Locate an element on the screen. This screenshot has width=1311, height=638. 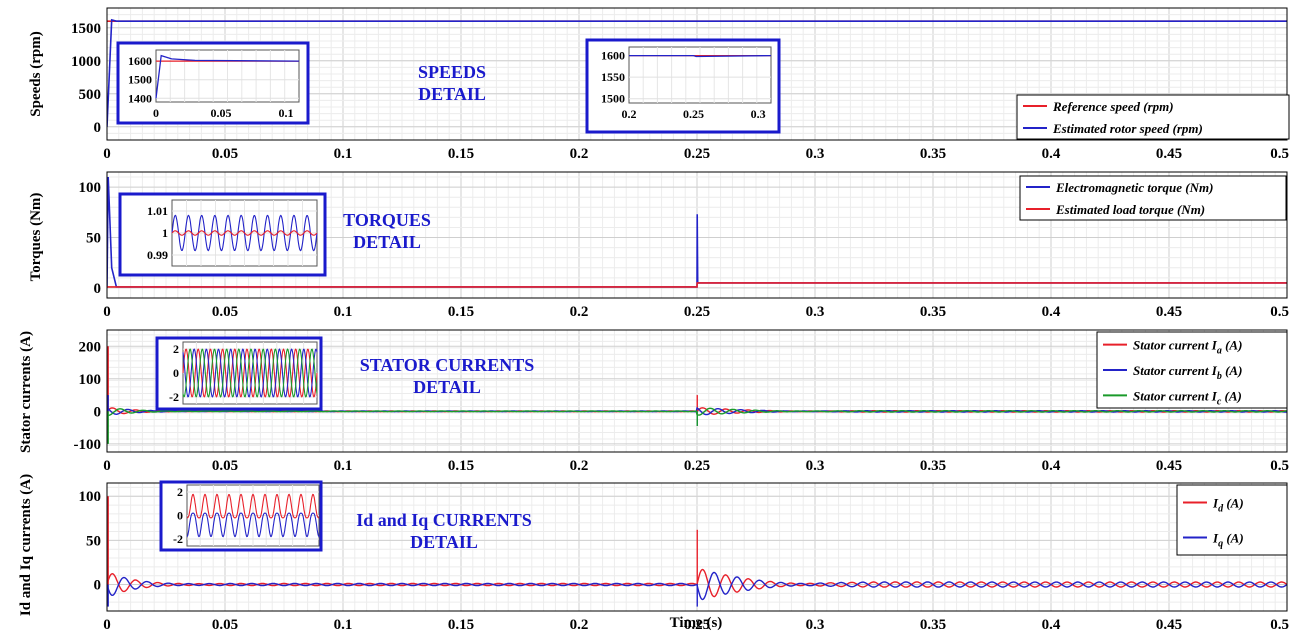
inset-y-tick: 1 is located at coordinates (165, 233).